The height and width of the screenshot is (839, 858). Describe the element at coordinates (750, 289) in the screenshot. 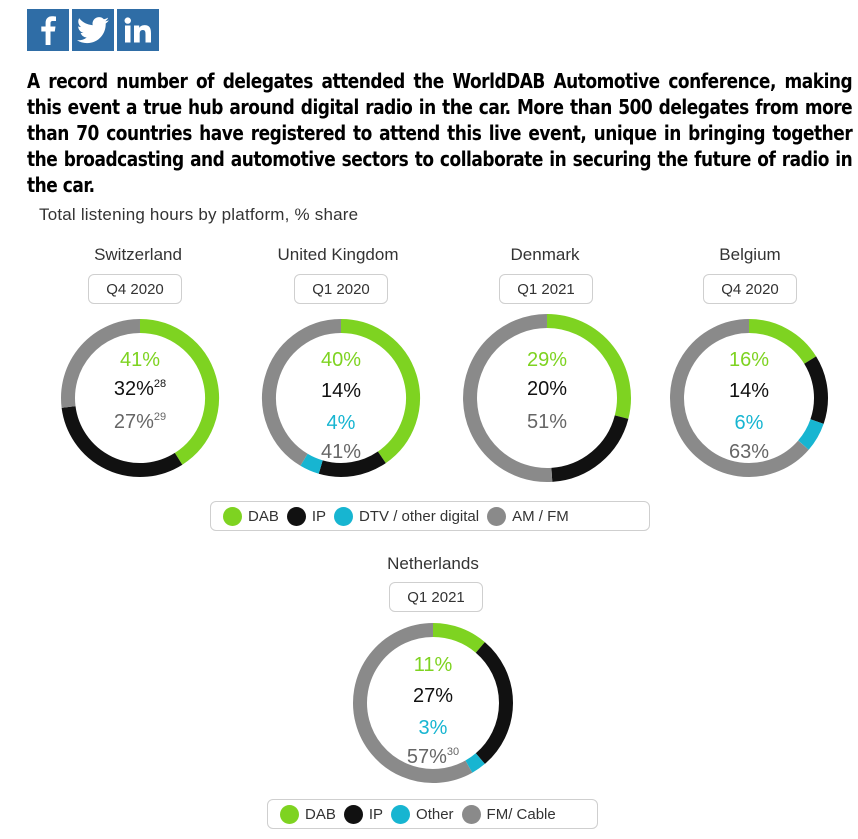

I see `period-badge-belgium: Q4 2020` at that location.